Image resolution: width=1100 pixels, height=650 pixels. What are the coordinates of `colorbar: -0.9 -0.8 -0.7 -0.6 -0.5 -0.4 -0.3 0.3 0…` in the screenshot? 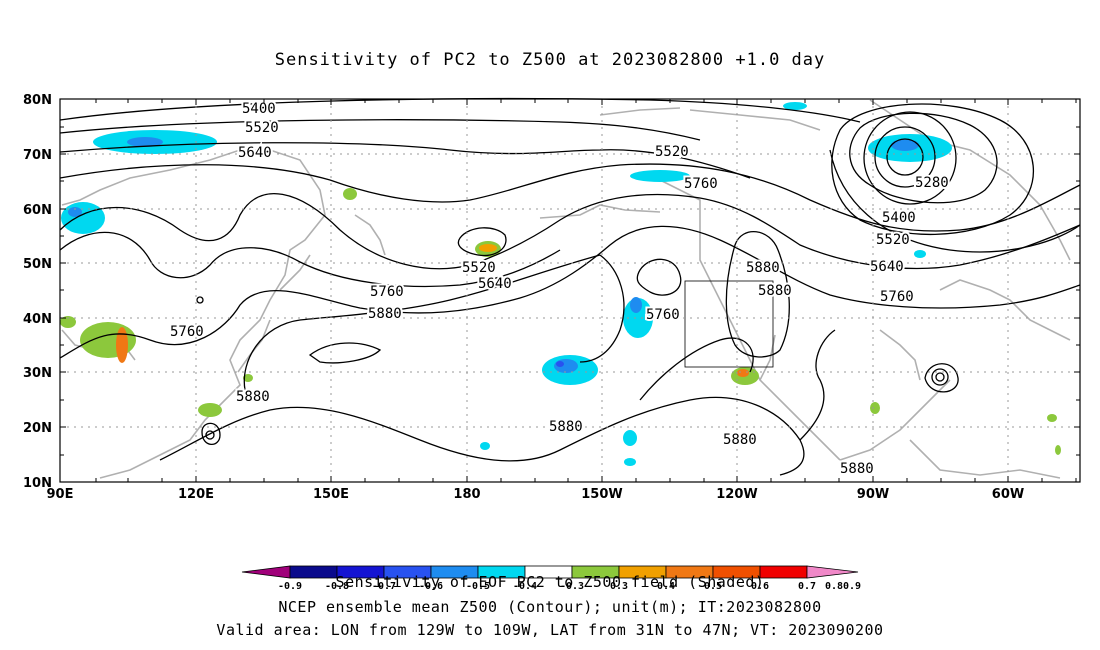 It's located at (551, 578).